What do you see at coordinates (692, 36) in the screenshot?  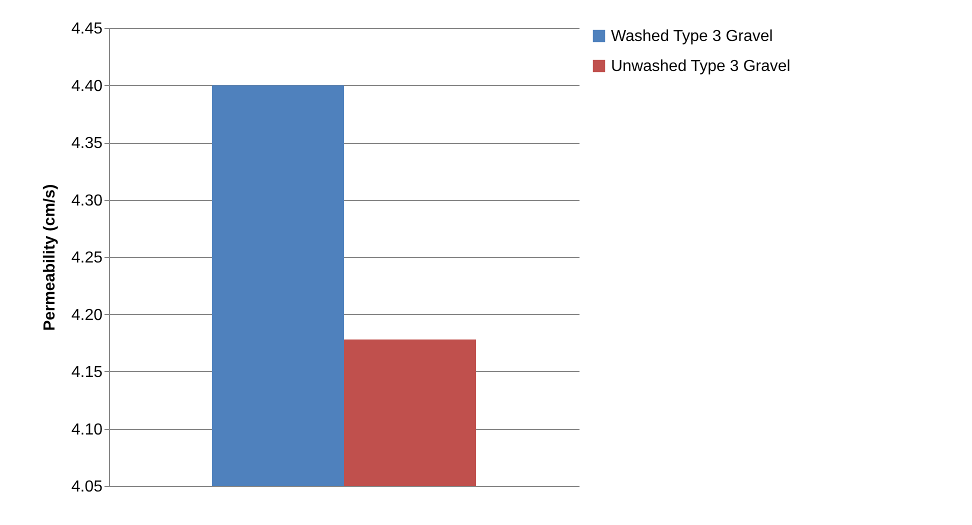 I see `legend-label: Washed Type 3 Gravel` at bounding box center [692, 36].